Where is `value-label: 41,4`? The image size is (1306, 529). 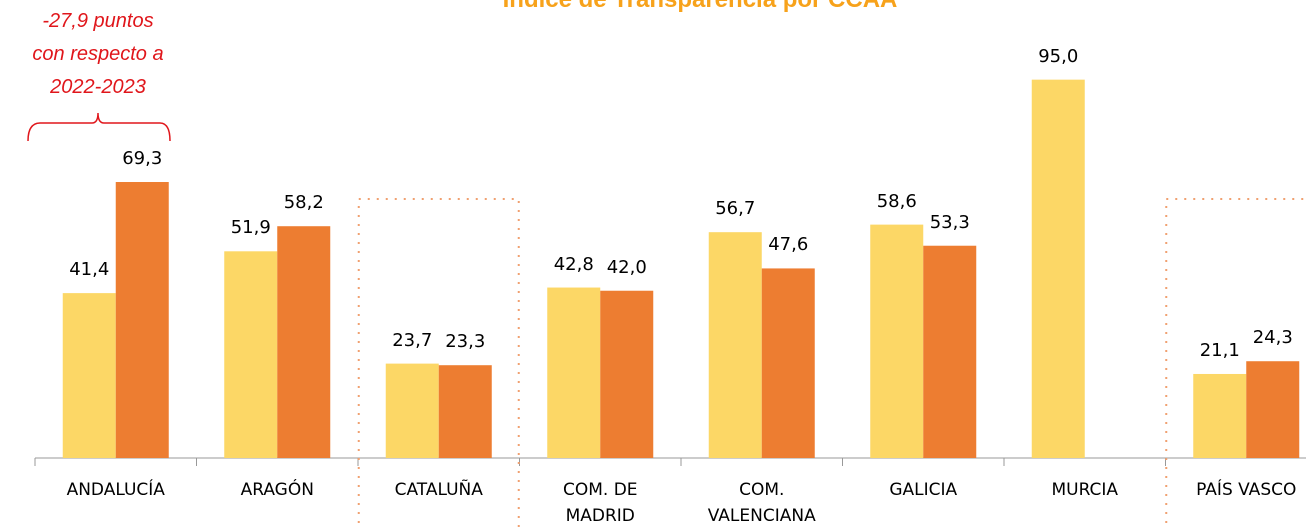 value-label: 41,4 is located at coordinates (89, 270).